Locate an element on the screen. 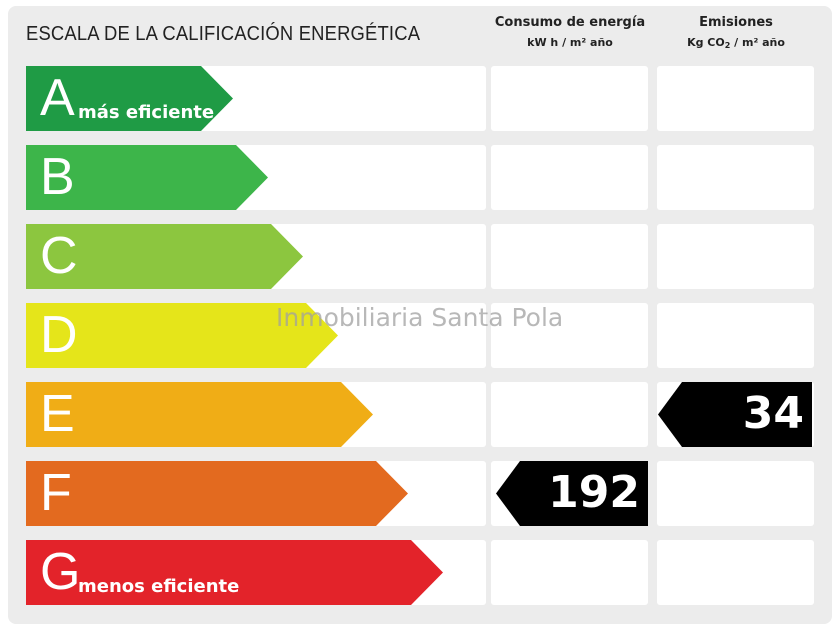 The height and width of the screenshot is (630, 840). rating-arrow-f: F is located at coordinates (217, 493).